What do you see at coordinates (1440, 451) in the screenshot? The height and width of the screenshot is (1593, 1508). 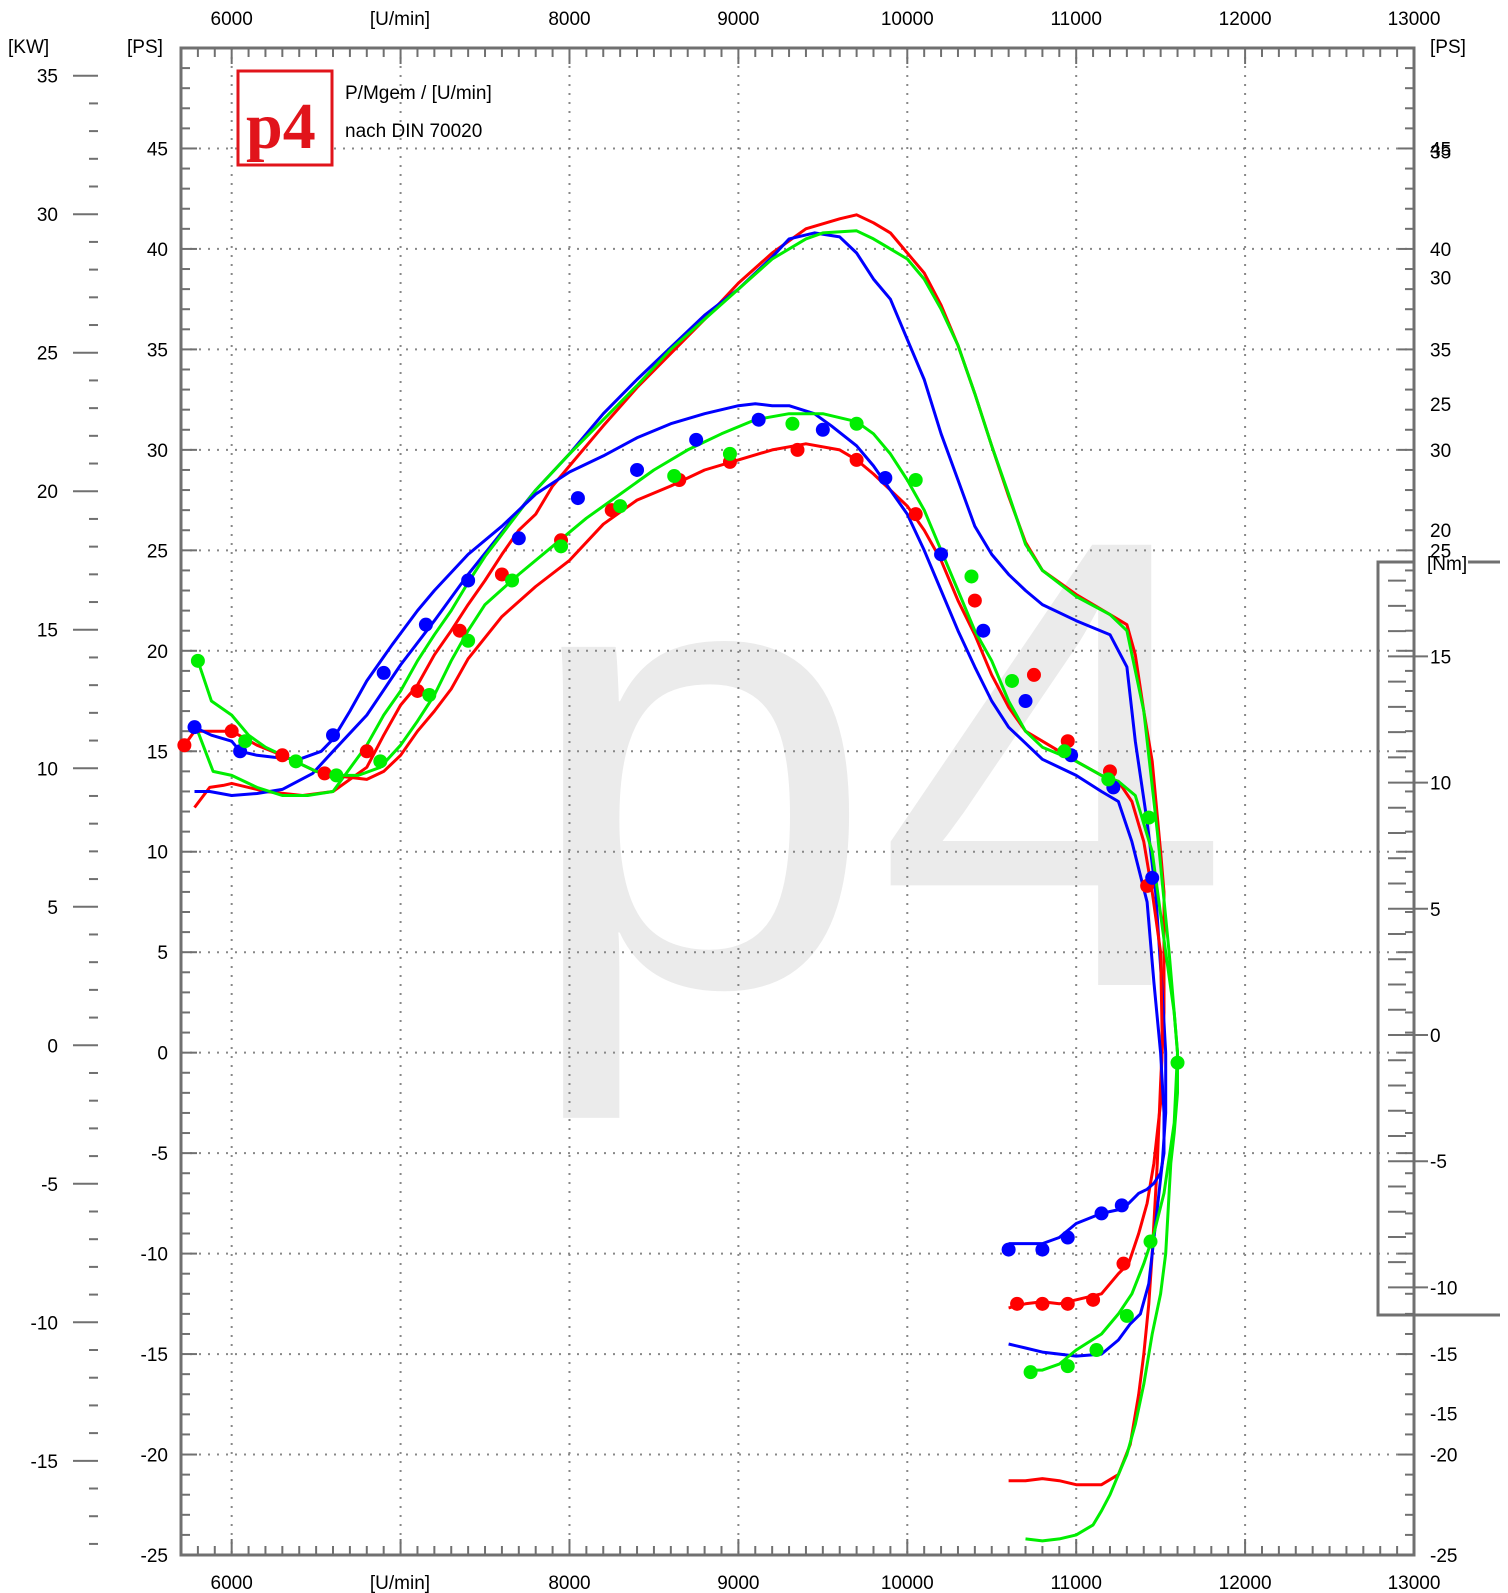 I see `ps-right-tick-label: 30` at bounding box center [1440, 451].